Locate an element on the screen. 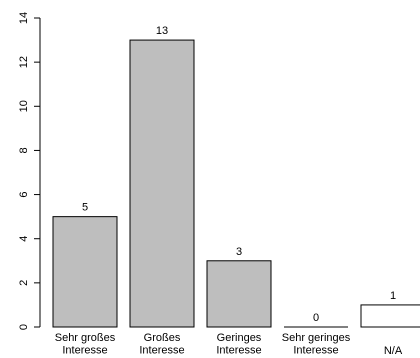 This screenshot has width=420, height=358. category-label: Großes is located at coordinates (162, 338).